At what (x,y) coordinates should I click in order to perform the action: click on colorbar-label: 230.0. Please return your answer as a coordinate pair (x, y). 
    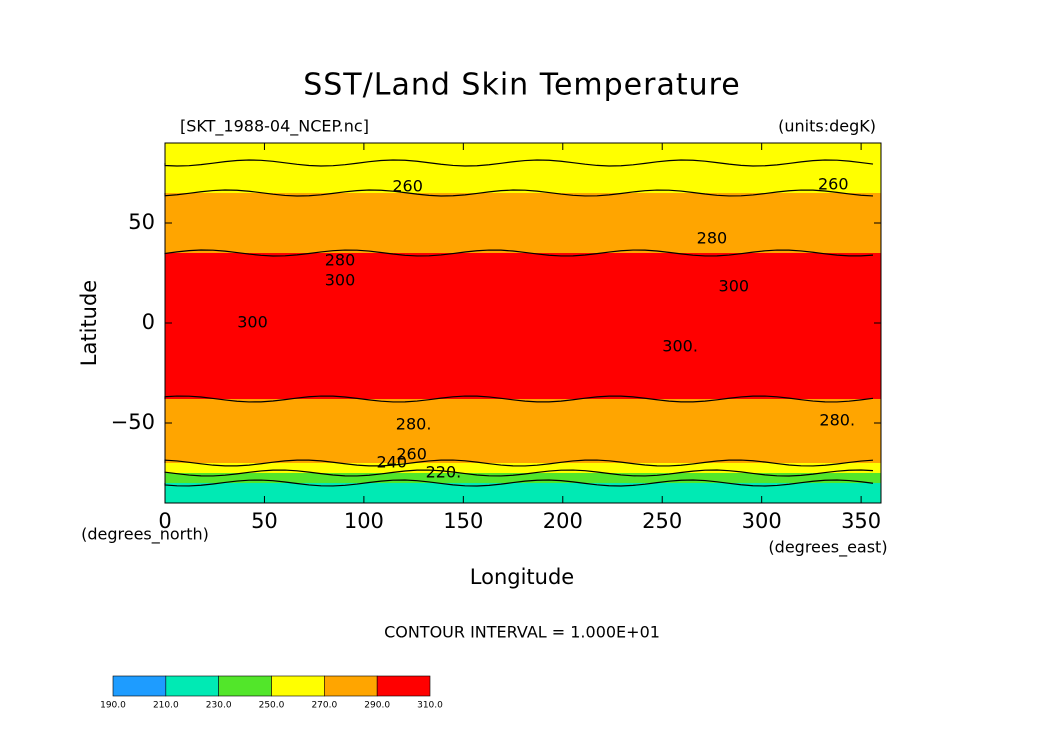
    Looking at the image, I should click on (219, 706).